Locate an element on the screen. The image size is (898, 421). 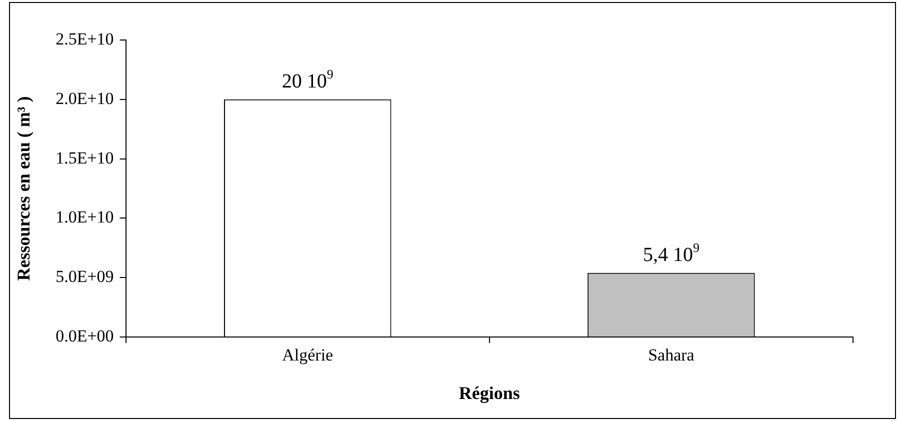
y-tick-label: 5.0E+09 is located at coordinates (85, 276).